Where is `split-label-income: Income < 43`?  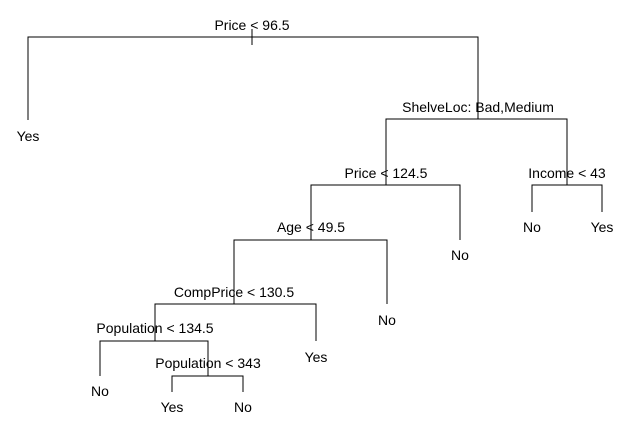
split-label-income: Income < 43 is located at coordinates (567, 173).